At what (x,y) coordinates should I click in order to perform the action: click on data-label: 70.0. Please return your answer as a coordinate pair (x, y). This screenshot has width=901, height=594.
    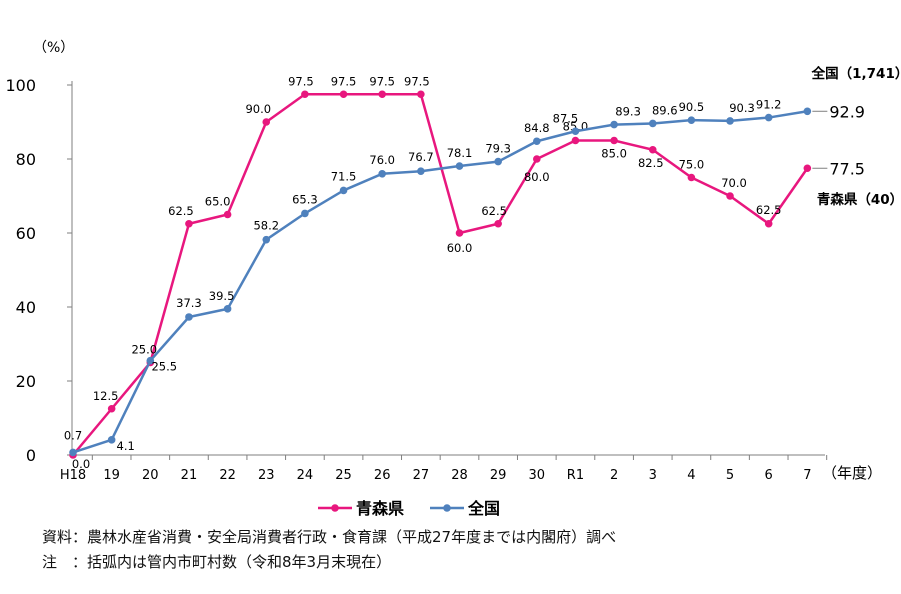
    Looking at the image, I should click on (734, 183).